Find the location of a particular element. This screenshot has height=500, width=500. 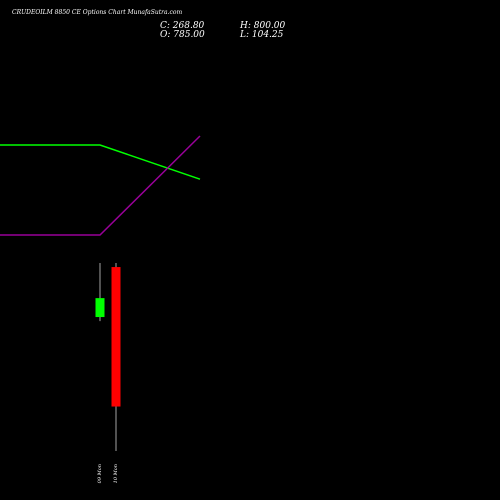

x-tick-label-1: 09 Mon is located at coordinates (100, 473).